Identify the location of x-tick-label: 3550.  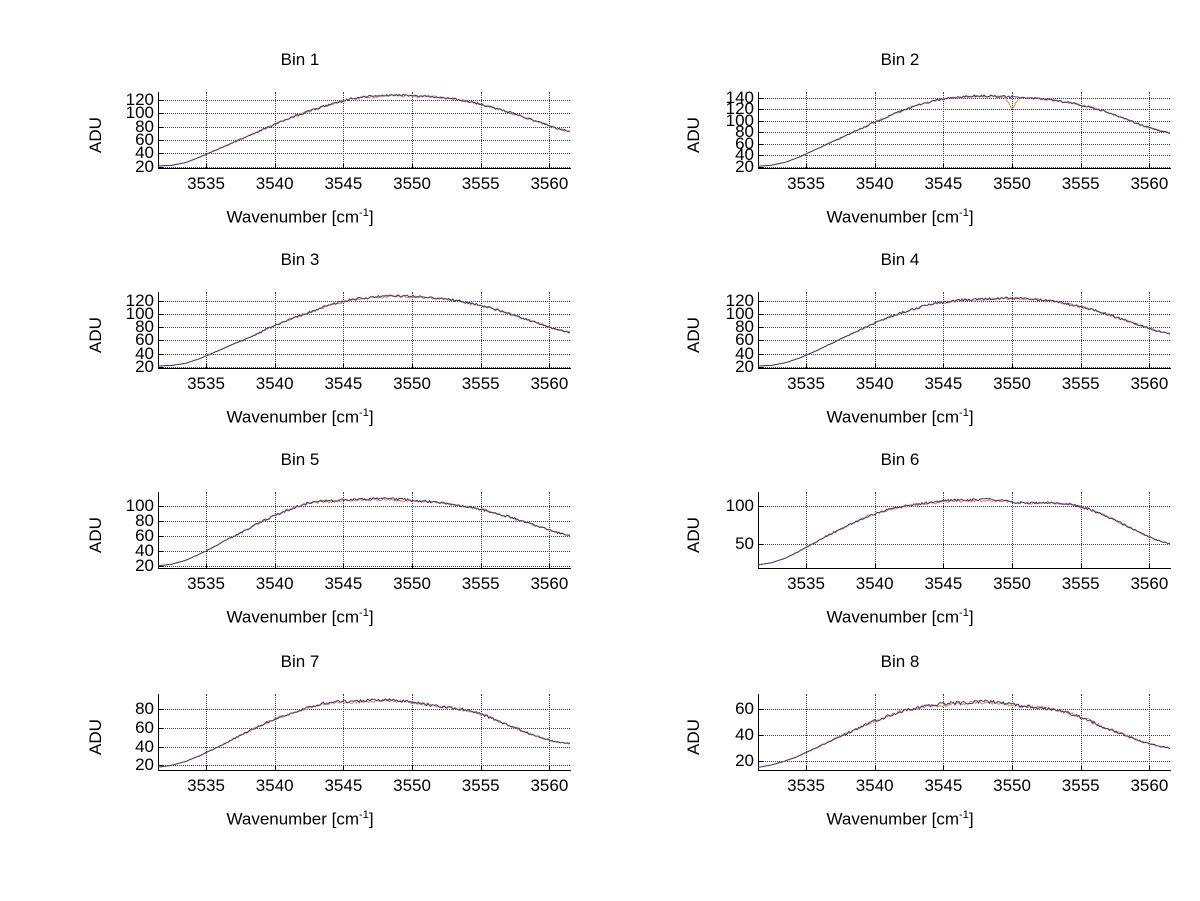
(1012, 785).